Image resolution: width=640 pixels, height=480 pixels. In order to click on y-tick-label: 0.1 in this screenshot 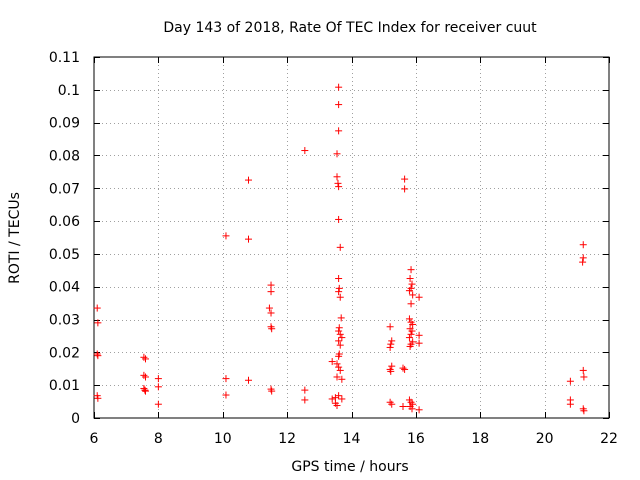, I will do `click(69, 91)`.